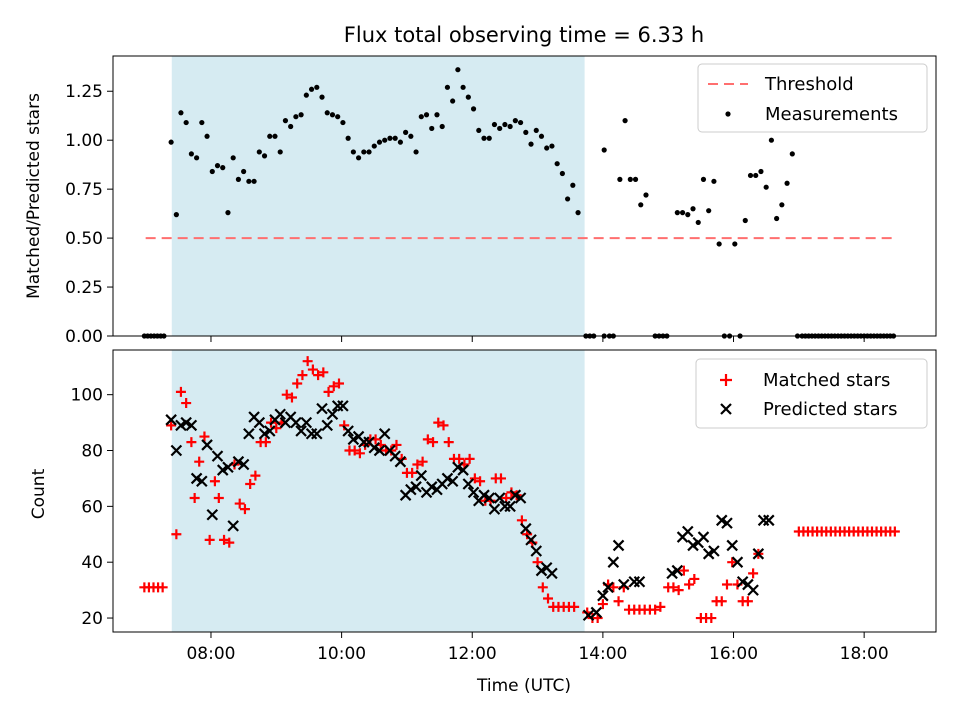 This screenshot has height=720, width=960. I want to click on legend-predicted-label: Predicted stars, so click(830, 409).